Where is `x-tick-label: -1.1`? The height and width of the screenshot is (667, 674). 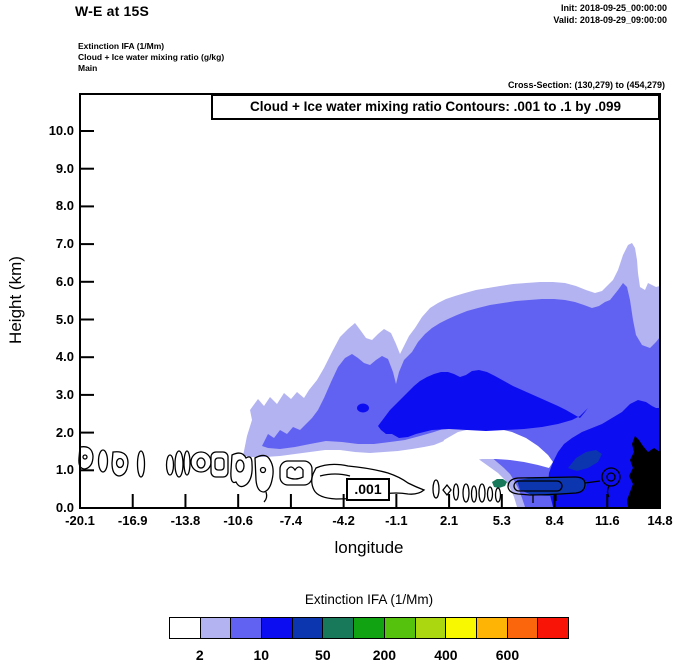
x-tick-label: -1.1 is located at coordinates (396, 520).